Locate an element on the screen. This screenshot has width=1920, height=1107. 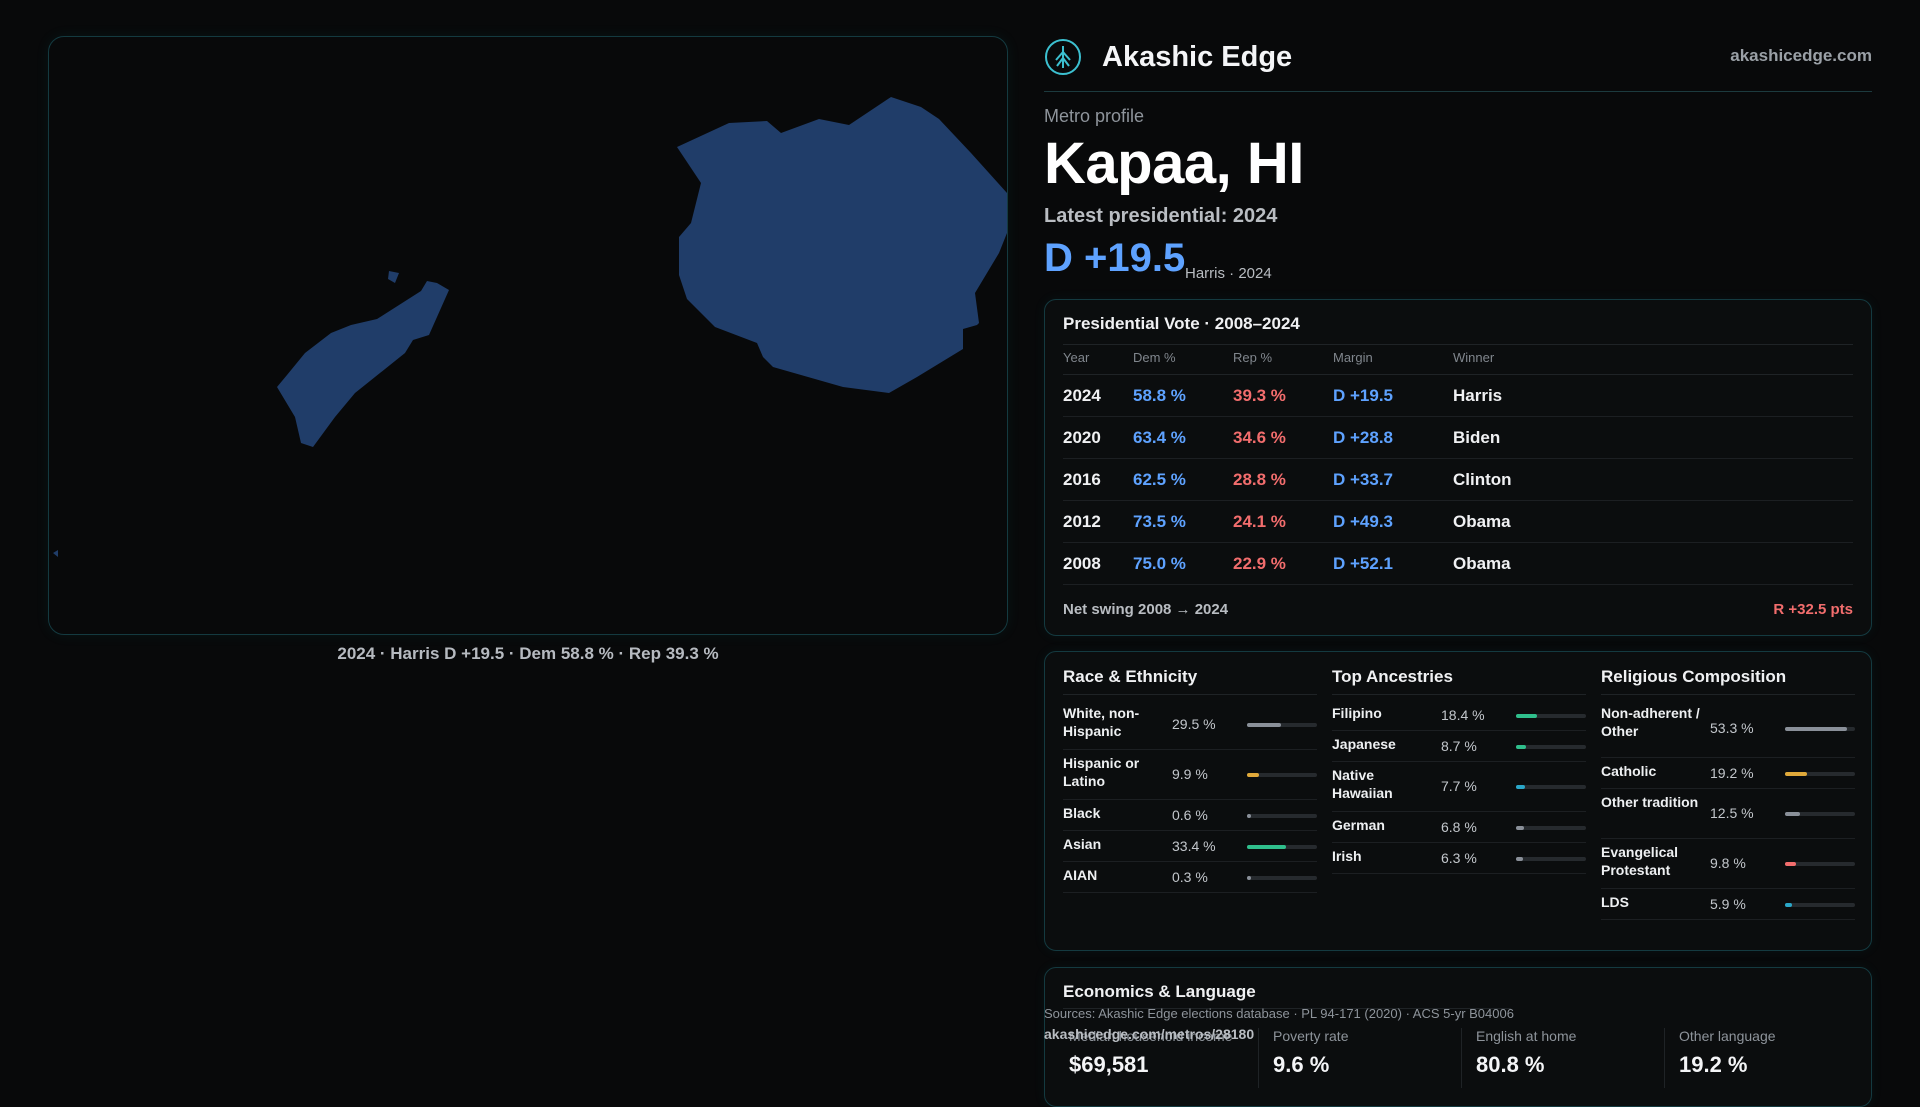
item-label: LDS is located at coordinates (1615, 902).